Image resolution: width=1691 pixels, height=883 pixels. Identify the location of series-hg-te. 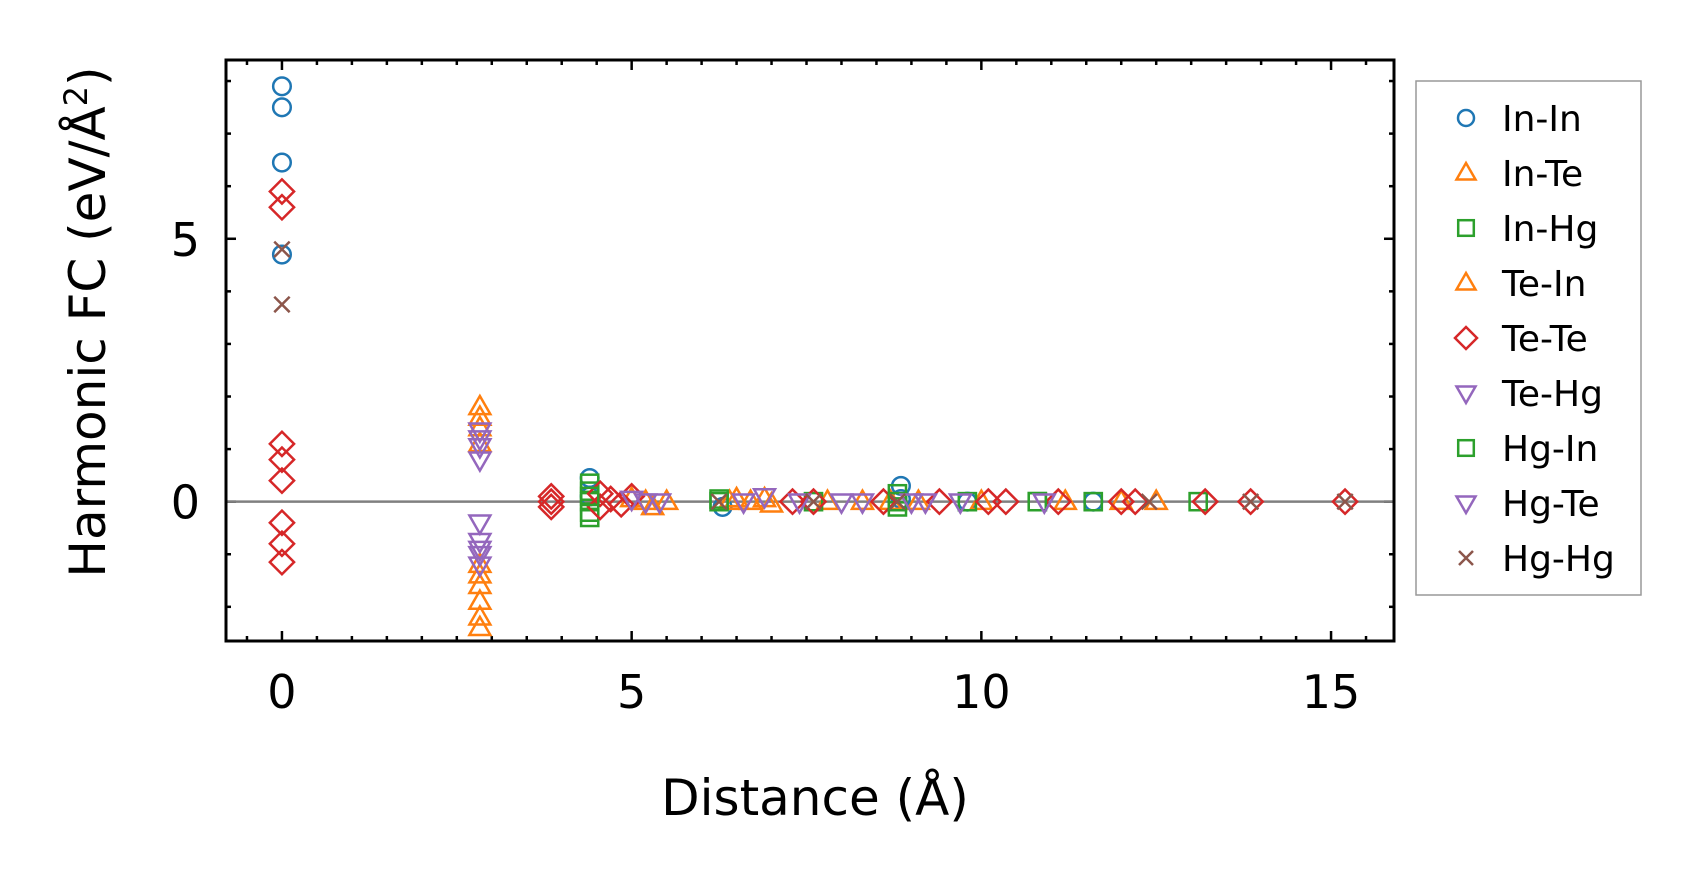
(762, 496).